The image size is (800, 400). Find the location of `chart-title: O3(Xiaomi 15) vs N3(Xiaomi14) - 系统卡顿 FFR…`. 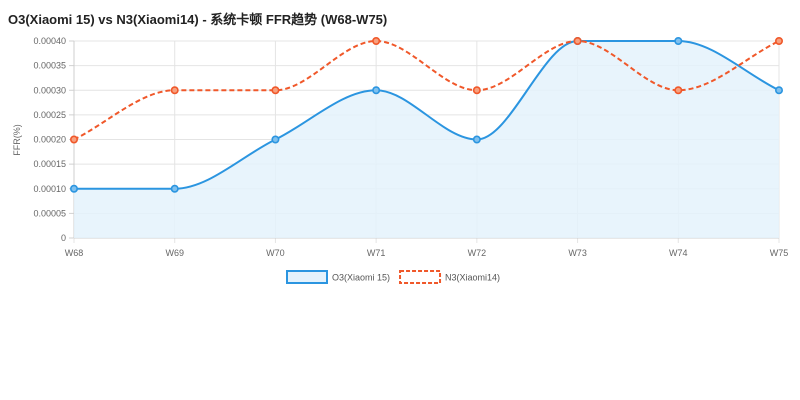

chart-title: O3(Xiaomi 15) vs N3(Xiaomi14) - 系统卡顿 FFR… is located at coordinates (198, 19).